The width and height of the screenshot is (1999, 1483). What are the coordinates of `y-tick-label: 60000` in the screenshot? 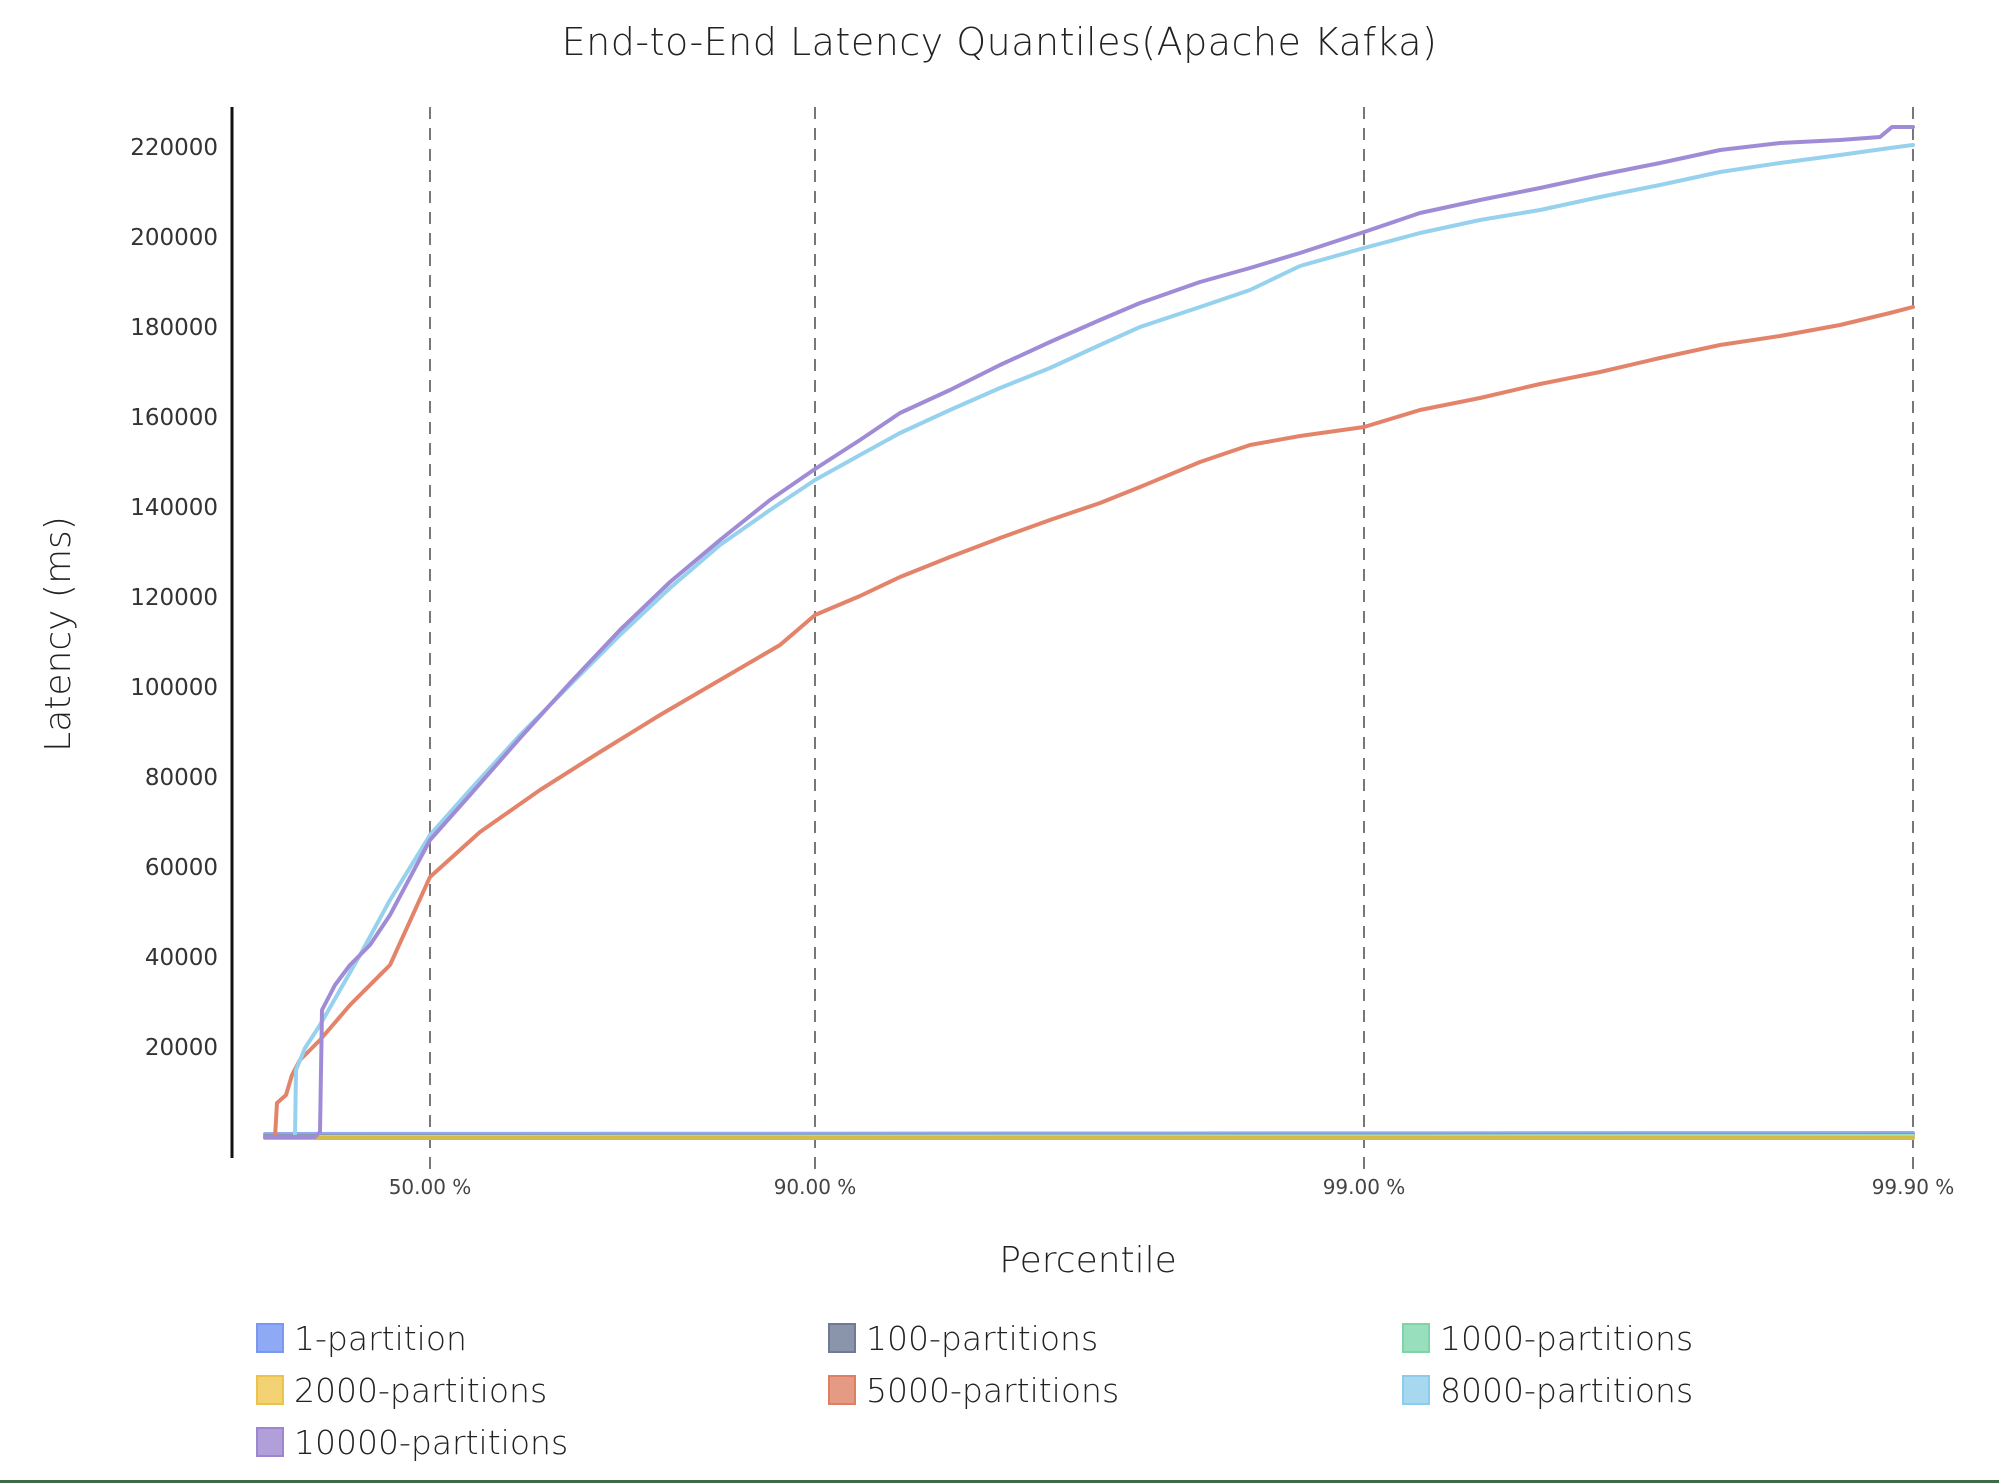 It's located at (181, 868).